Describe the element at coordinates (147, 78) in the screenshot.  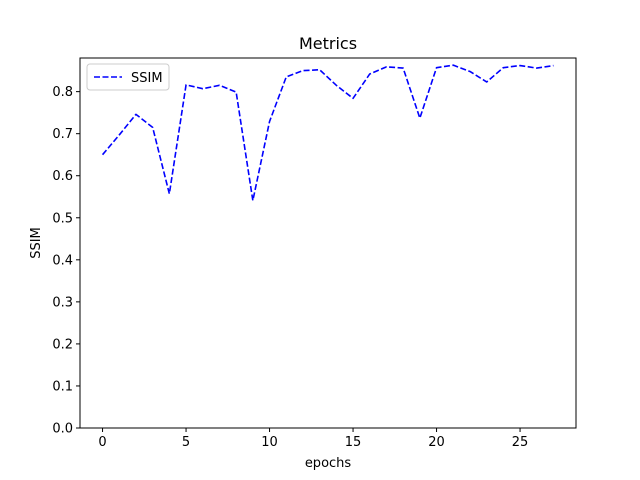
I see `legend-label: SSIM` at that location.